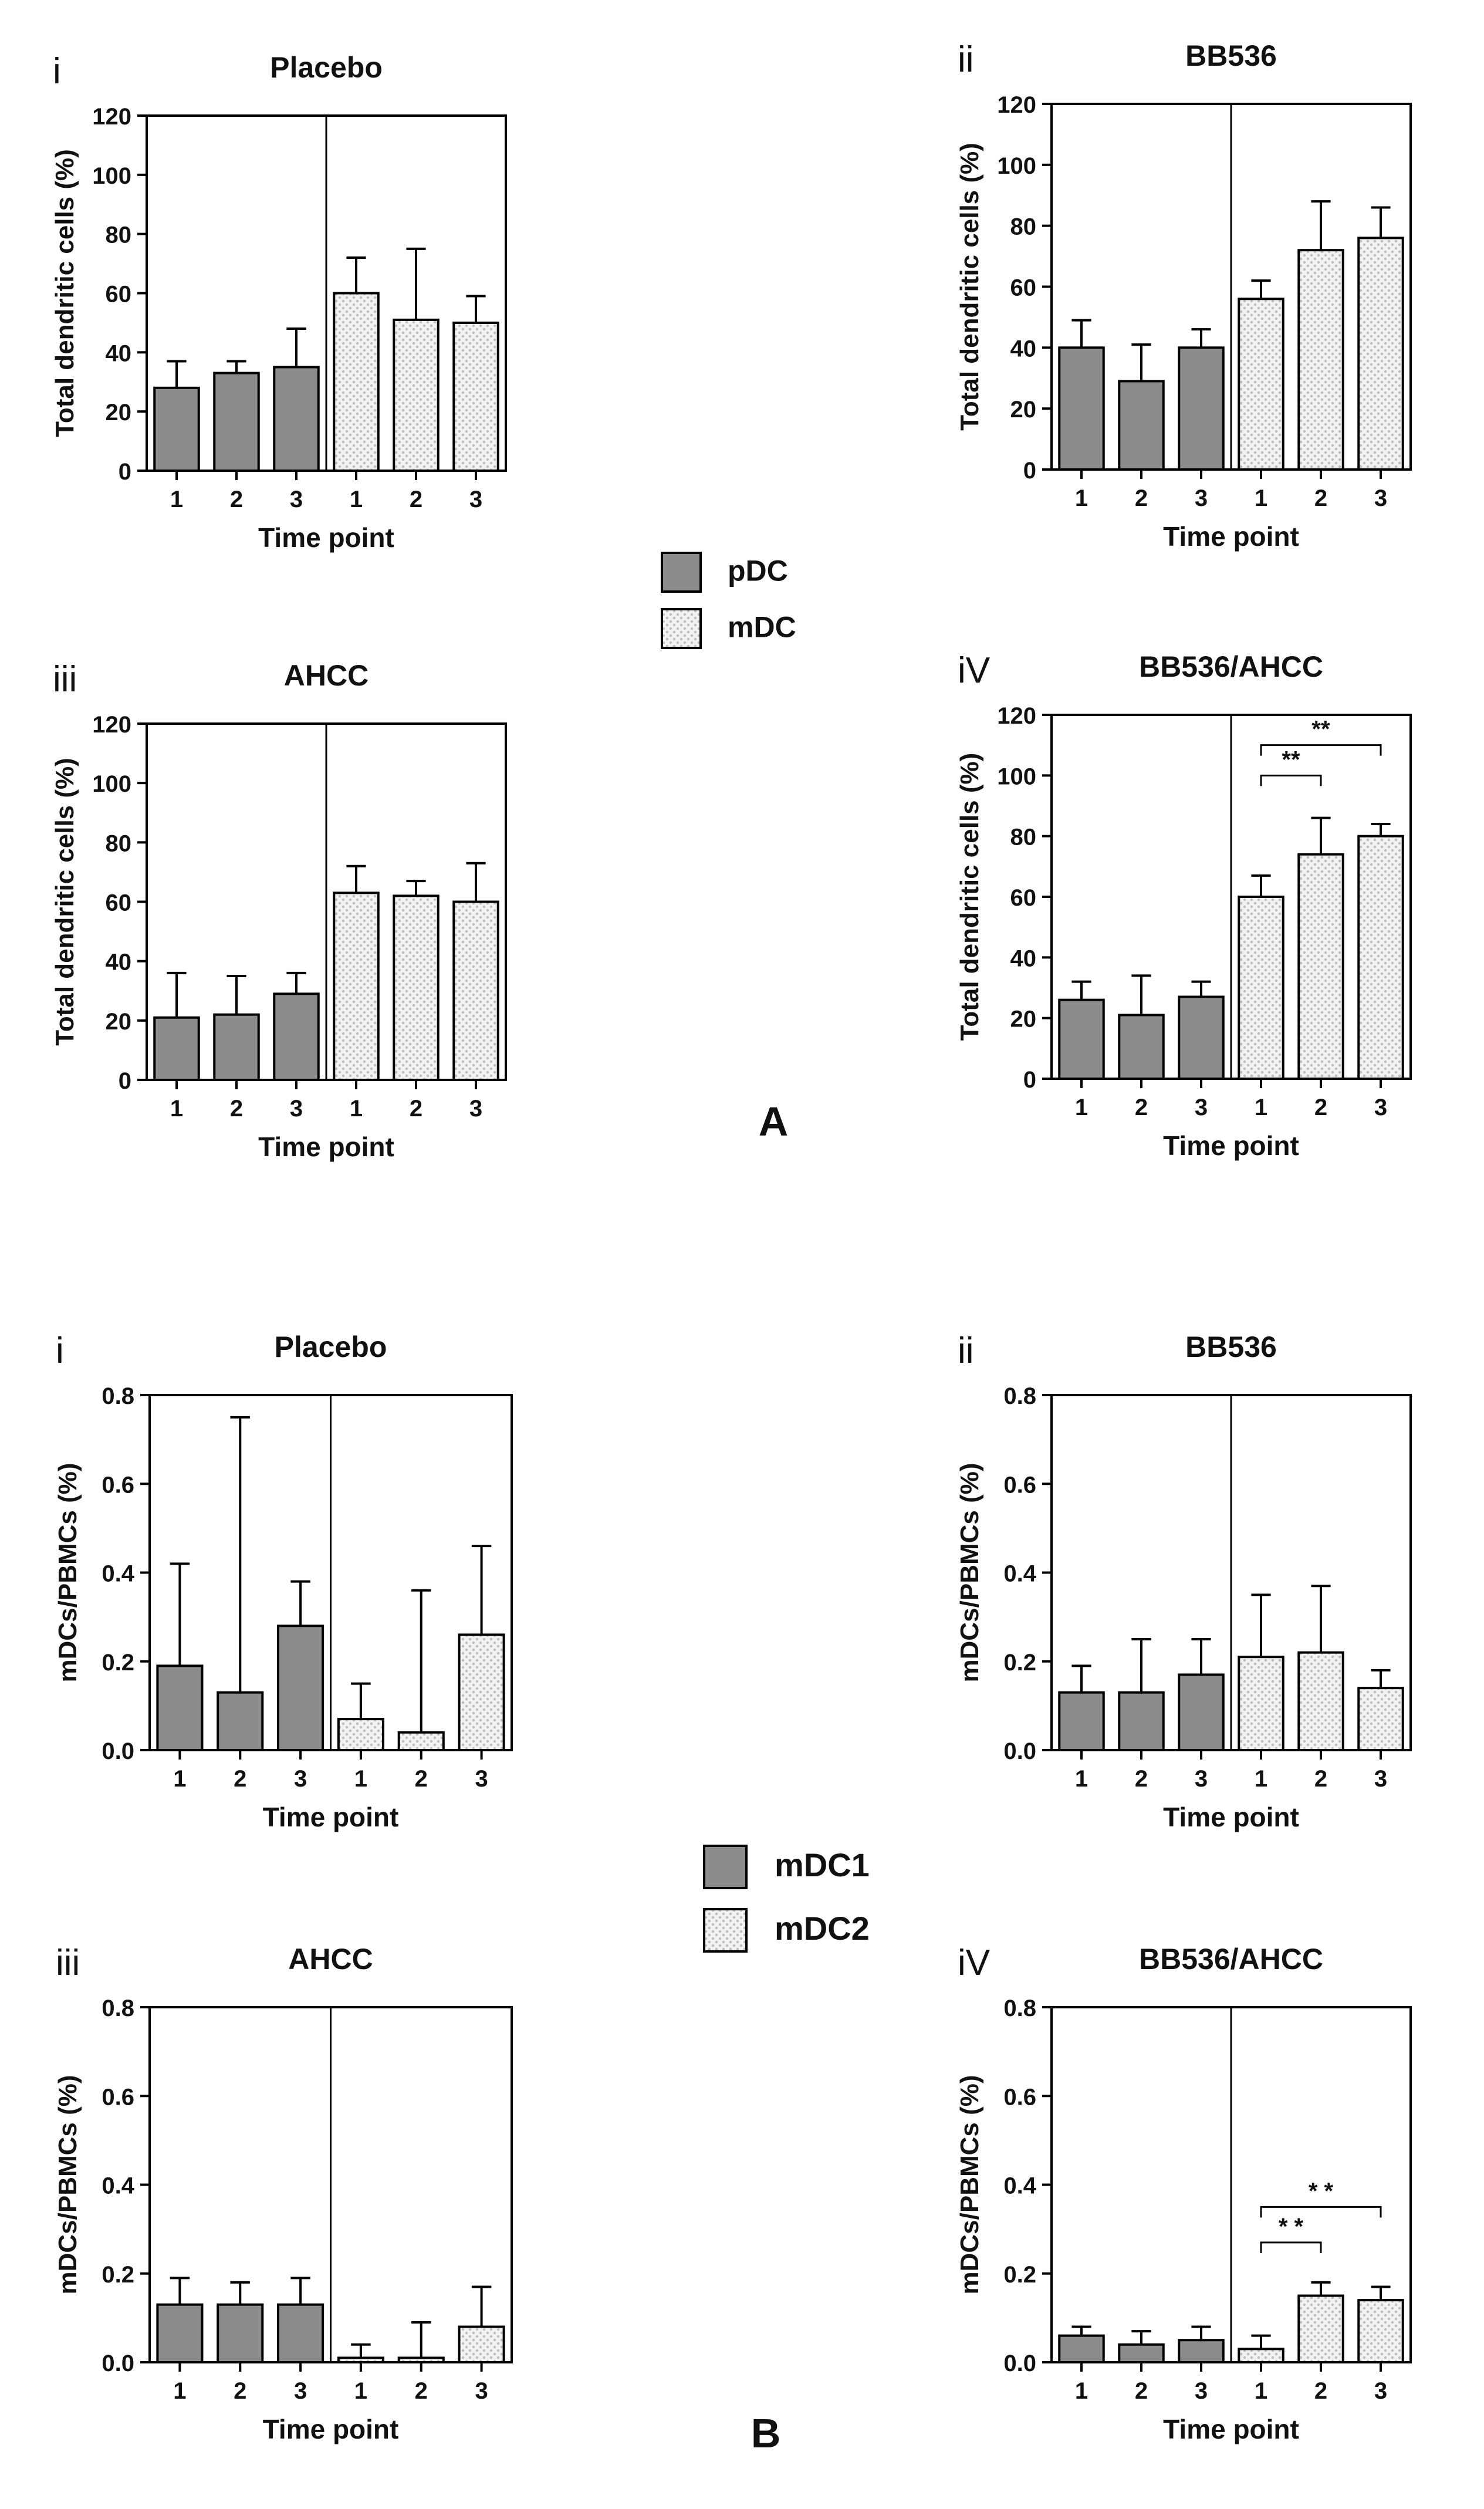  Describe the element at coordinates (681, 628) in the screenshot. I see `legend-swatch-mdc` at that location.